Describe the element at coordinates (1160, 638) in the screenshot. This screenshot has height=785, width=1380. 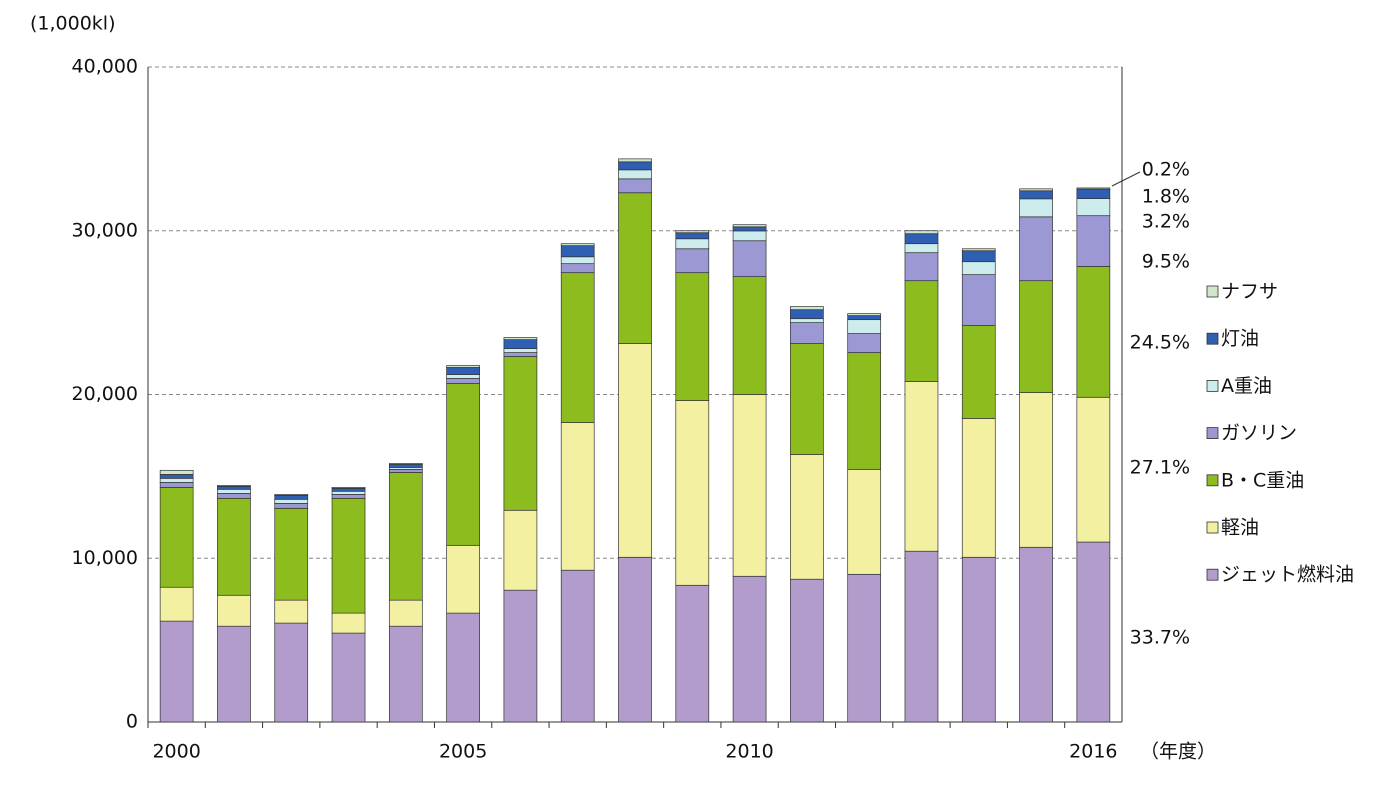
I see `share-label: 33.7%` at that location.